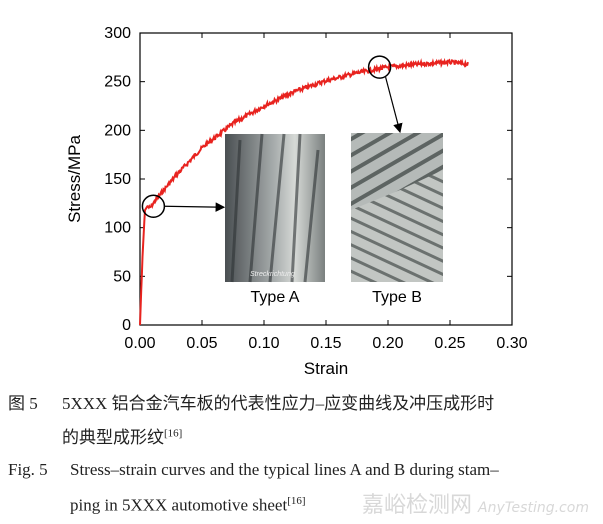 The width and height of the screenshot is (603, 524). What do you see at coordinates (397, 207) in the screenshot?
I see `type-b-image` at bounding box center [397, 207].